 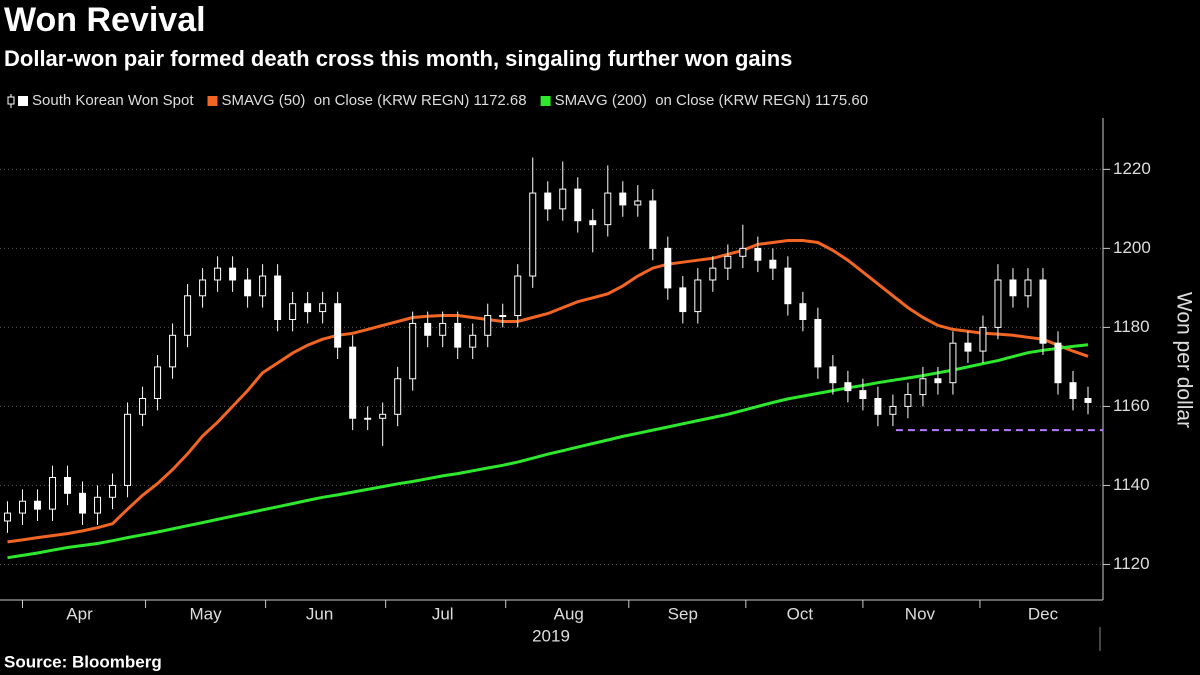 I want to click on x-tick-label: Nov, so click(x=920, y=613).